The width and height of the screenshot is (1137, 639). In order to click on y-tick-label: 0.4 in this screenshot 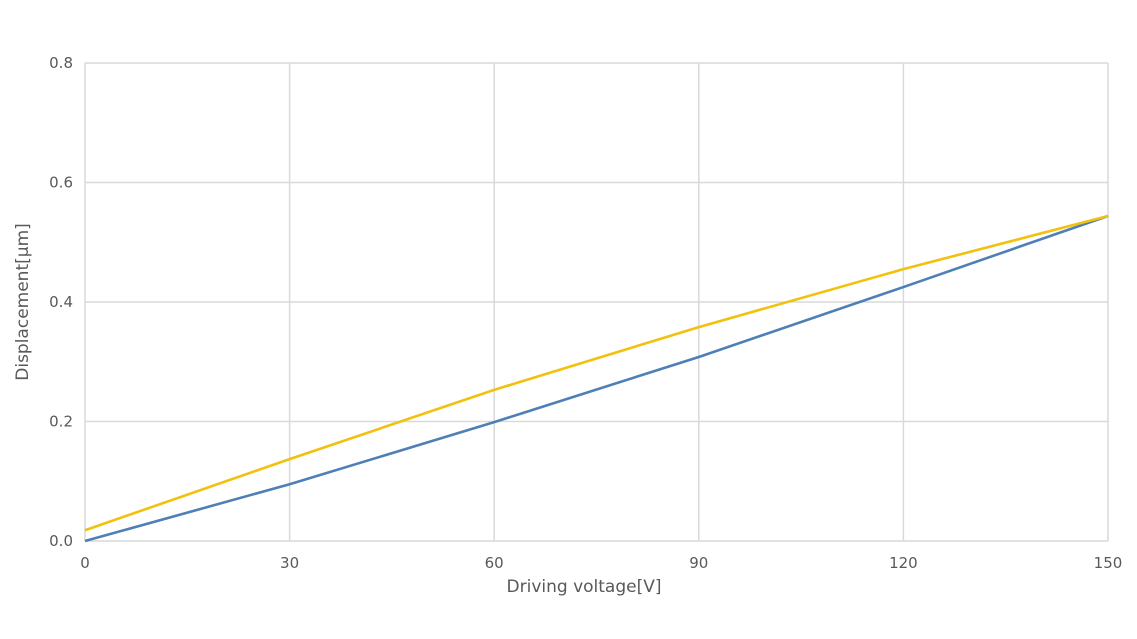, I will do `click(61, 302)`.